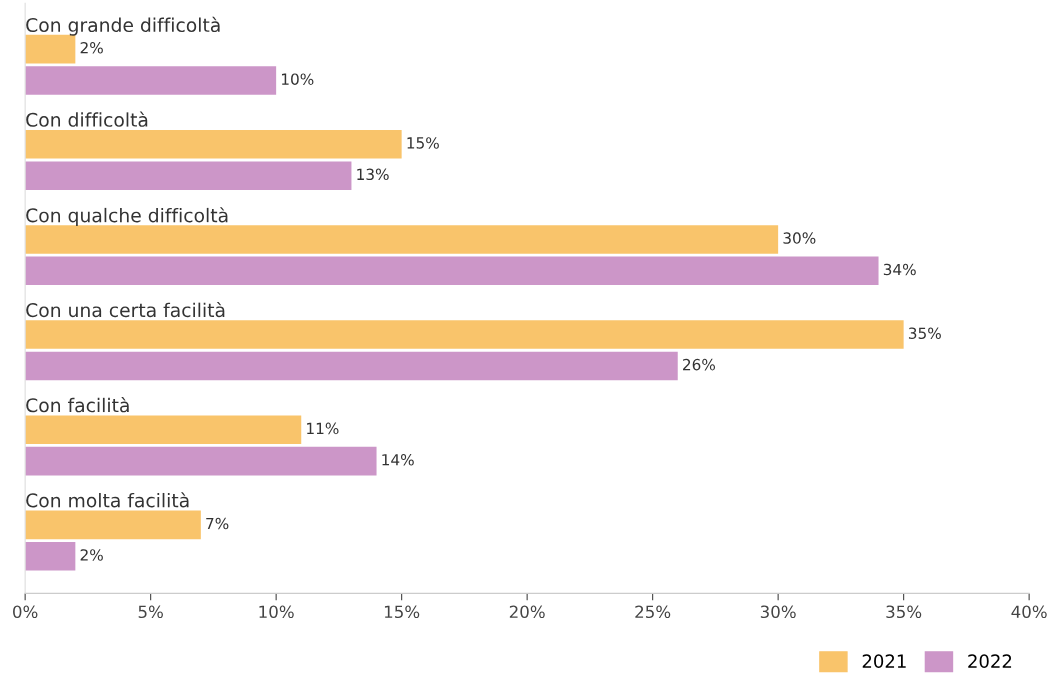 The height and width of the screenshot is (686, 1048). What do you see at coordinates (398, 460) in the screenshot?
I see `data-label: 14%` at bounding box center [398, 460].